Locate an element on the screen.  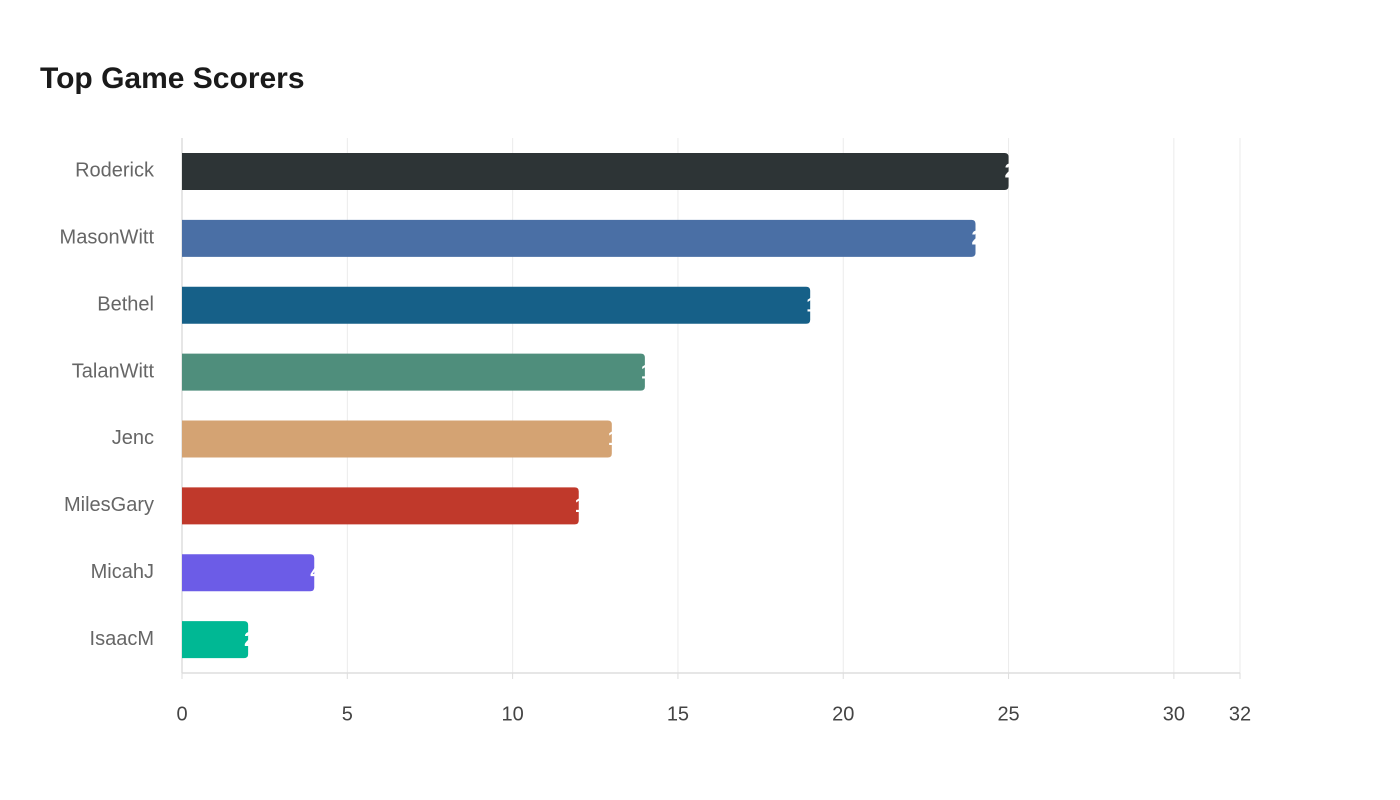
value-label: 25 is located at coordinates (1016, 172).